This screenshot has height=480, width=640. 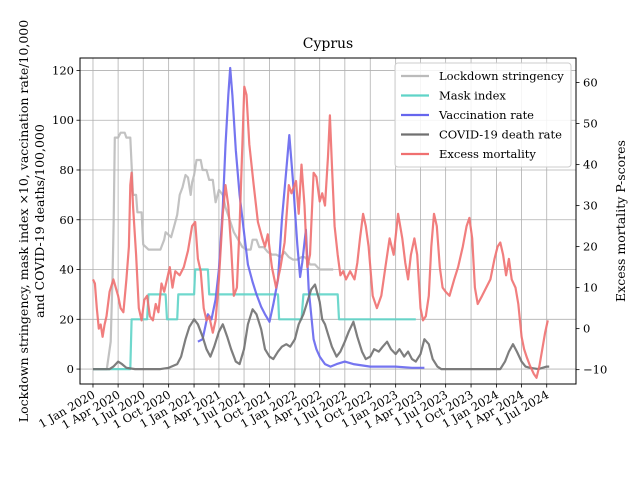 What do you see at coordinates (590, 247) in the screenshot?
I see `y-right-tick-label: 20` at bounding box center [590, 247].